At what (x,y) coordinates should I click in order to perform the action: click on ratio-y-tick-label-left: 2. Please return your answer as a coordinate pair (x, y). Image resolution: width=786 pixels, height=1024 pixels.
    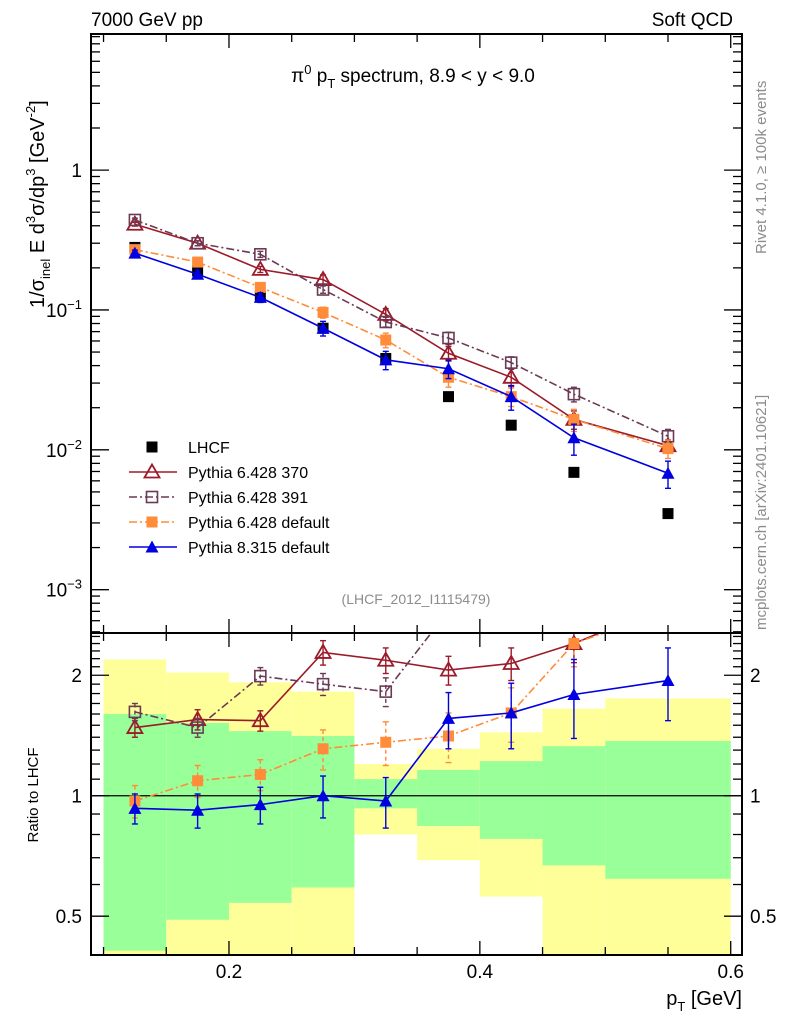
    Looking at the image, I should click on (76, 676).